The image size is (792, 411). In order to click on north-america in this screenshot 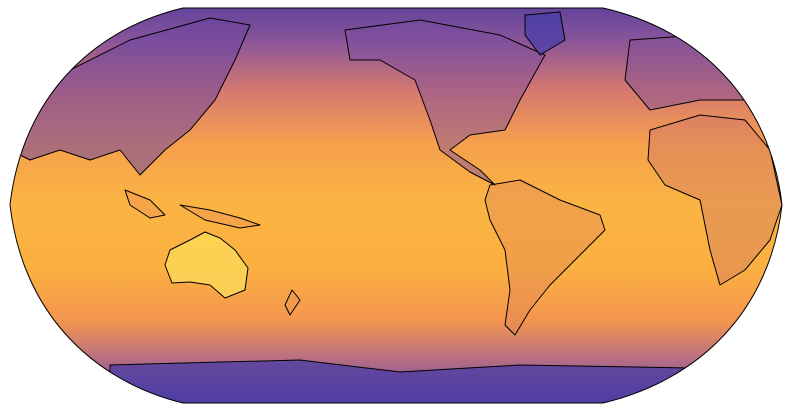, I will do `click(445, 102)`.